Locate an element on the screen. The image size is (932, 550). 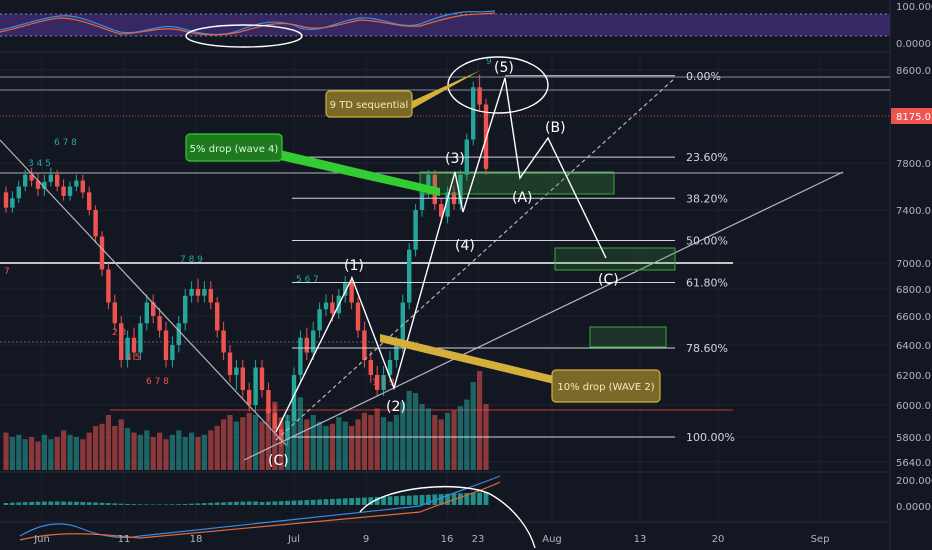
wave-label-c-projected: (C) is located at coordinates (608, 280).